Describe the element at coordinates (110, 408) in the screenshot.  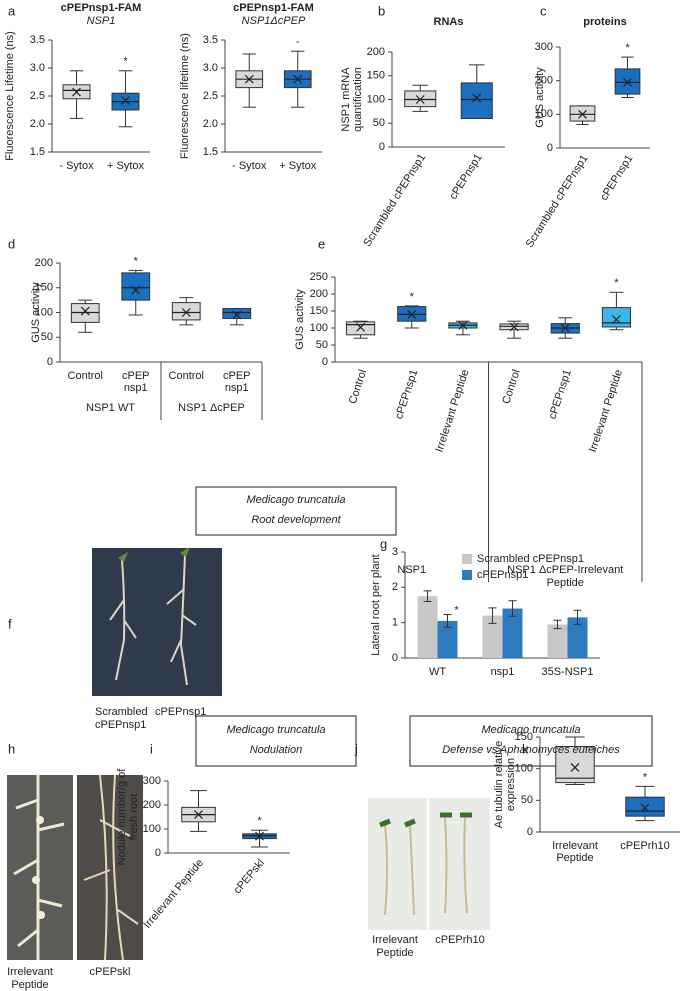
I see `group-label: NSP1 WT` at that location.